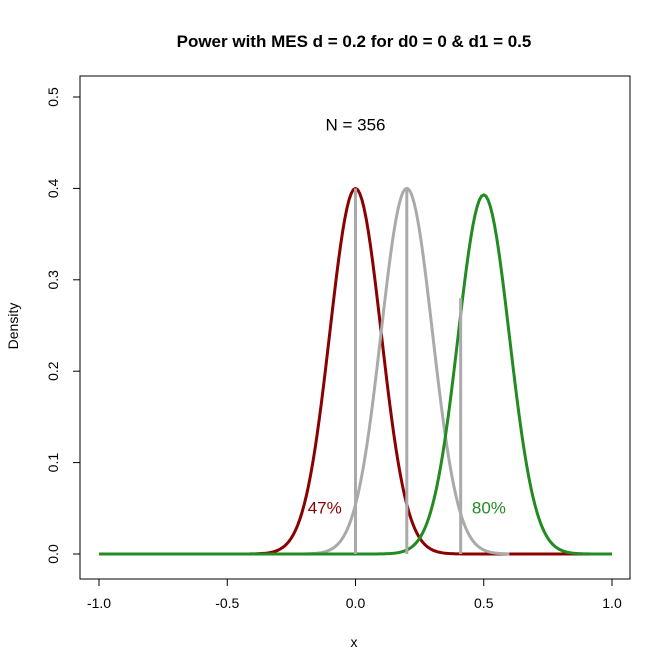  I want to click on x-axis: -1.0 -0.5 0.0 0.5 1.0, so click(354, 594).